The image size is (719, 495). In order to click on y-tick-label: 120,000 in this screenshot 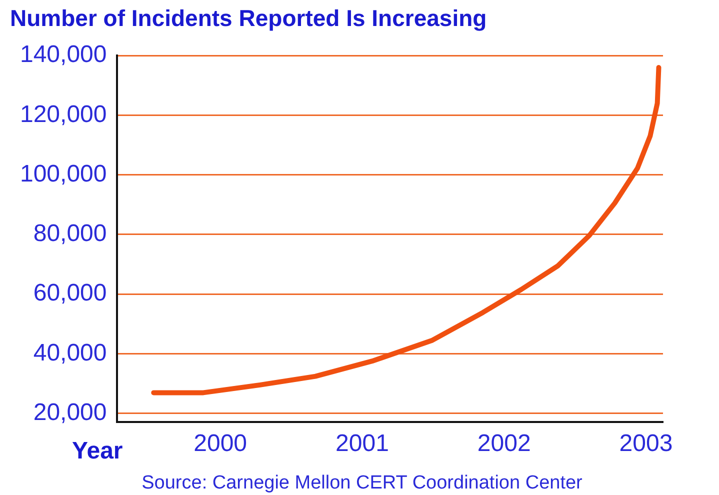, I will do `click(63, 114)`.